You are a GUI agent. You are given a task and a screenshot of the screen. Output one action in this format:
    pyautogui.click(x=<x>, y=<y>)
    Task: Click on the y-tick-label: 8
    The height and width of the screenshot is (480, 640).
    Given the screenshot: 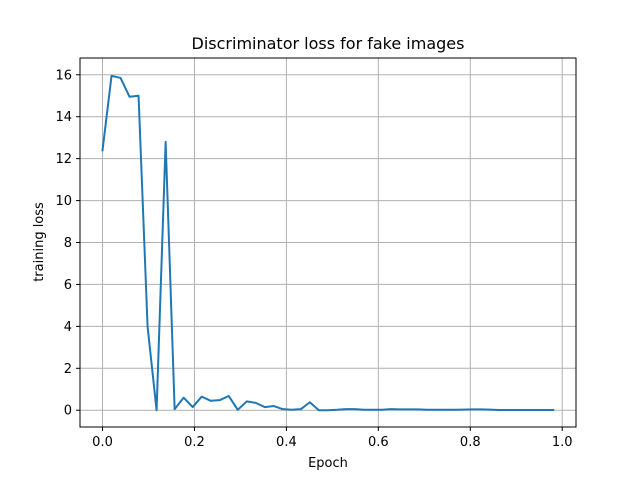 What is the action you would take?
    pyautogui.click(x=68, y=243)
    